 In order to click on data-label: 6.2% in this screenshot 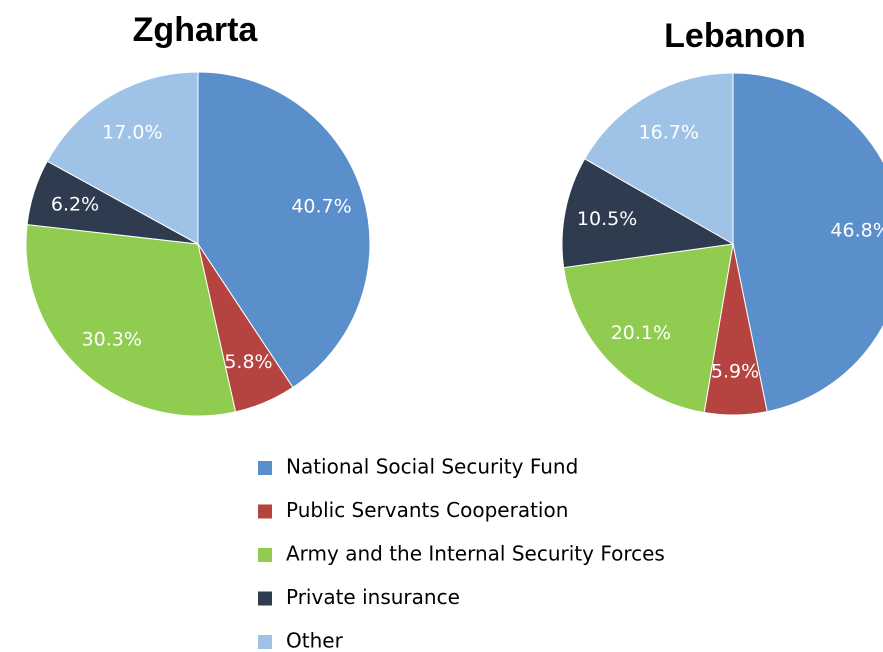, I will do `click(75, 204)`.